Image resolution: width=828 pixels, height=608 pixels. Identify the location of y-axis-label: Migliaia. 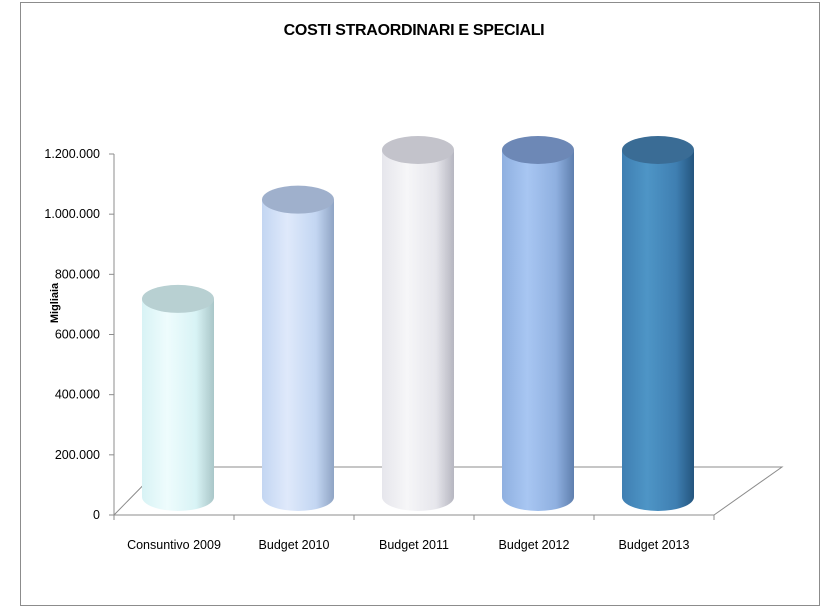
(55, 302).